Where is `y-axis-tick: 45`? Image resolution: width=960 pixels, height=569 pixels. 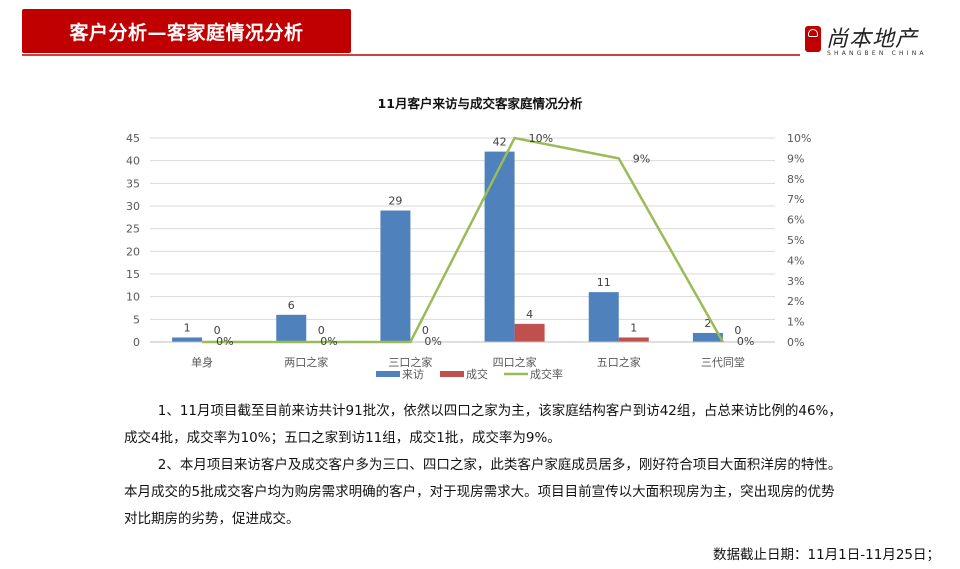 y-axis-tick: 45 is located at coordinates (133, 138).